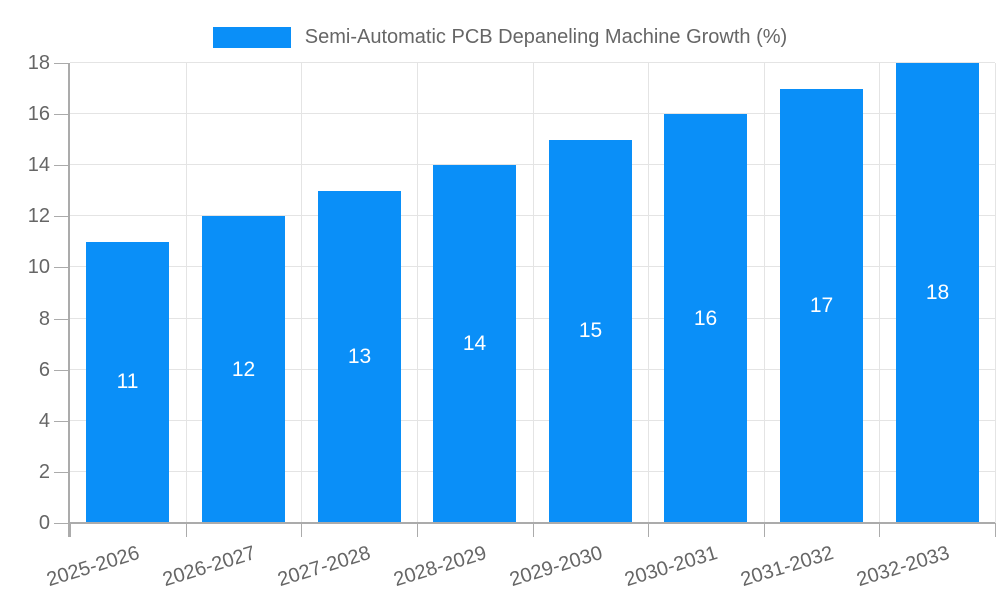 The height and width of the screenshot is (600, 1000). What do you see at coordinates (38, 165) in the screenshot?
I see `y-axis-label: 14` at bounding box center [38, 165].